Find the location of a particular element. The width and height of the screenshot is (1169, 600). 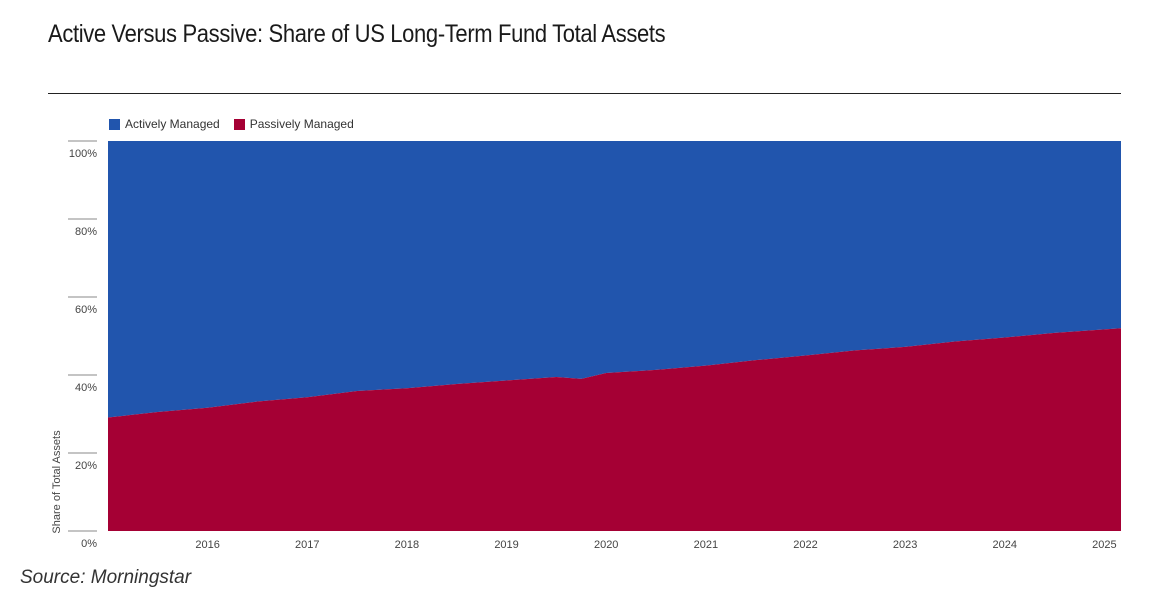

legend-label-active: Actively Managed is located at coordinates (172, 124).